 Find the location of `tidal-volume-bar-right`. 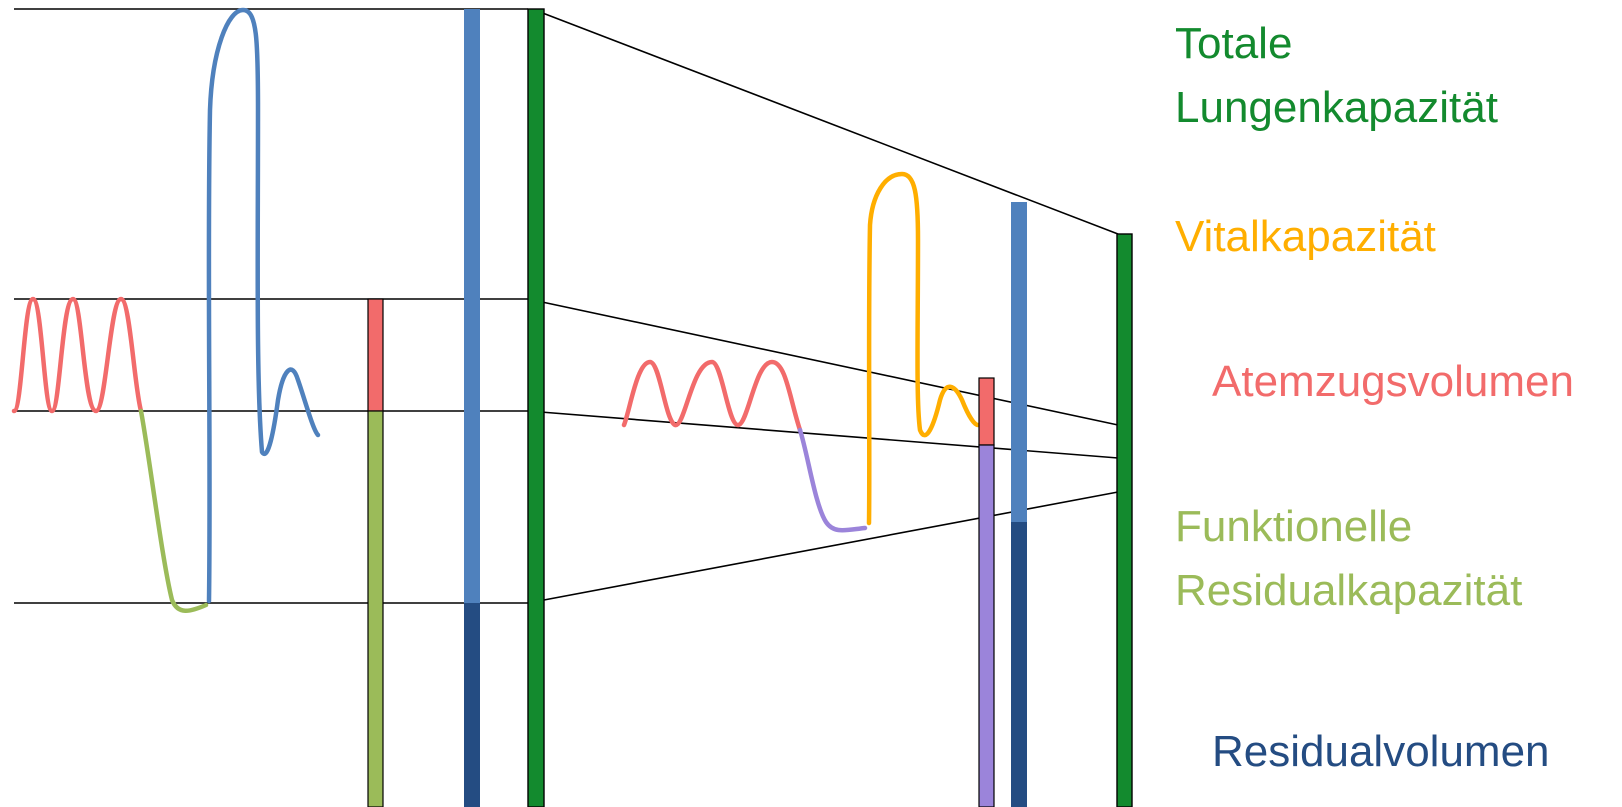

tidal-volume-bar-right is located at coordinates (986, 411).